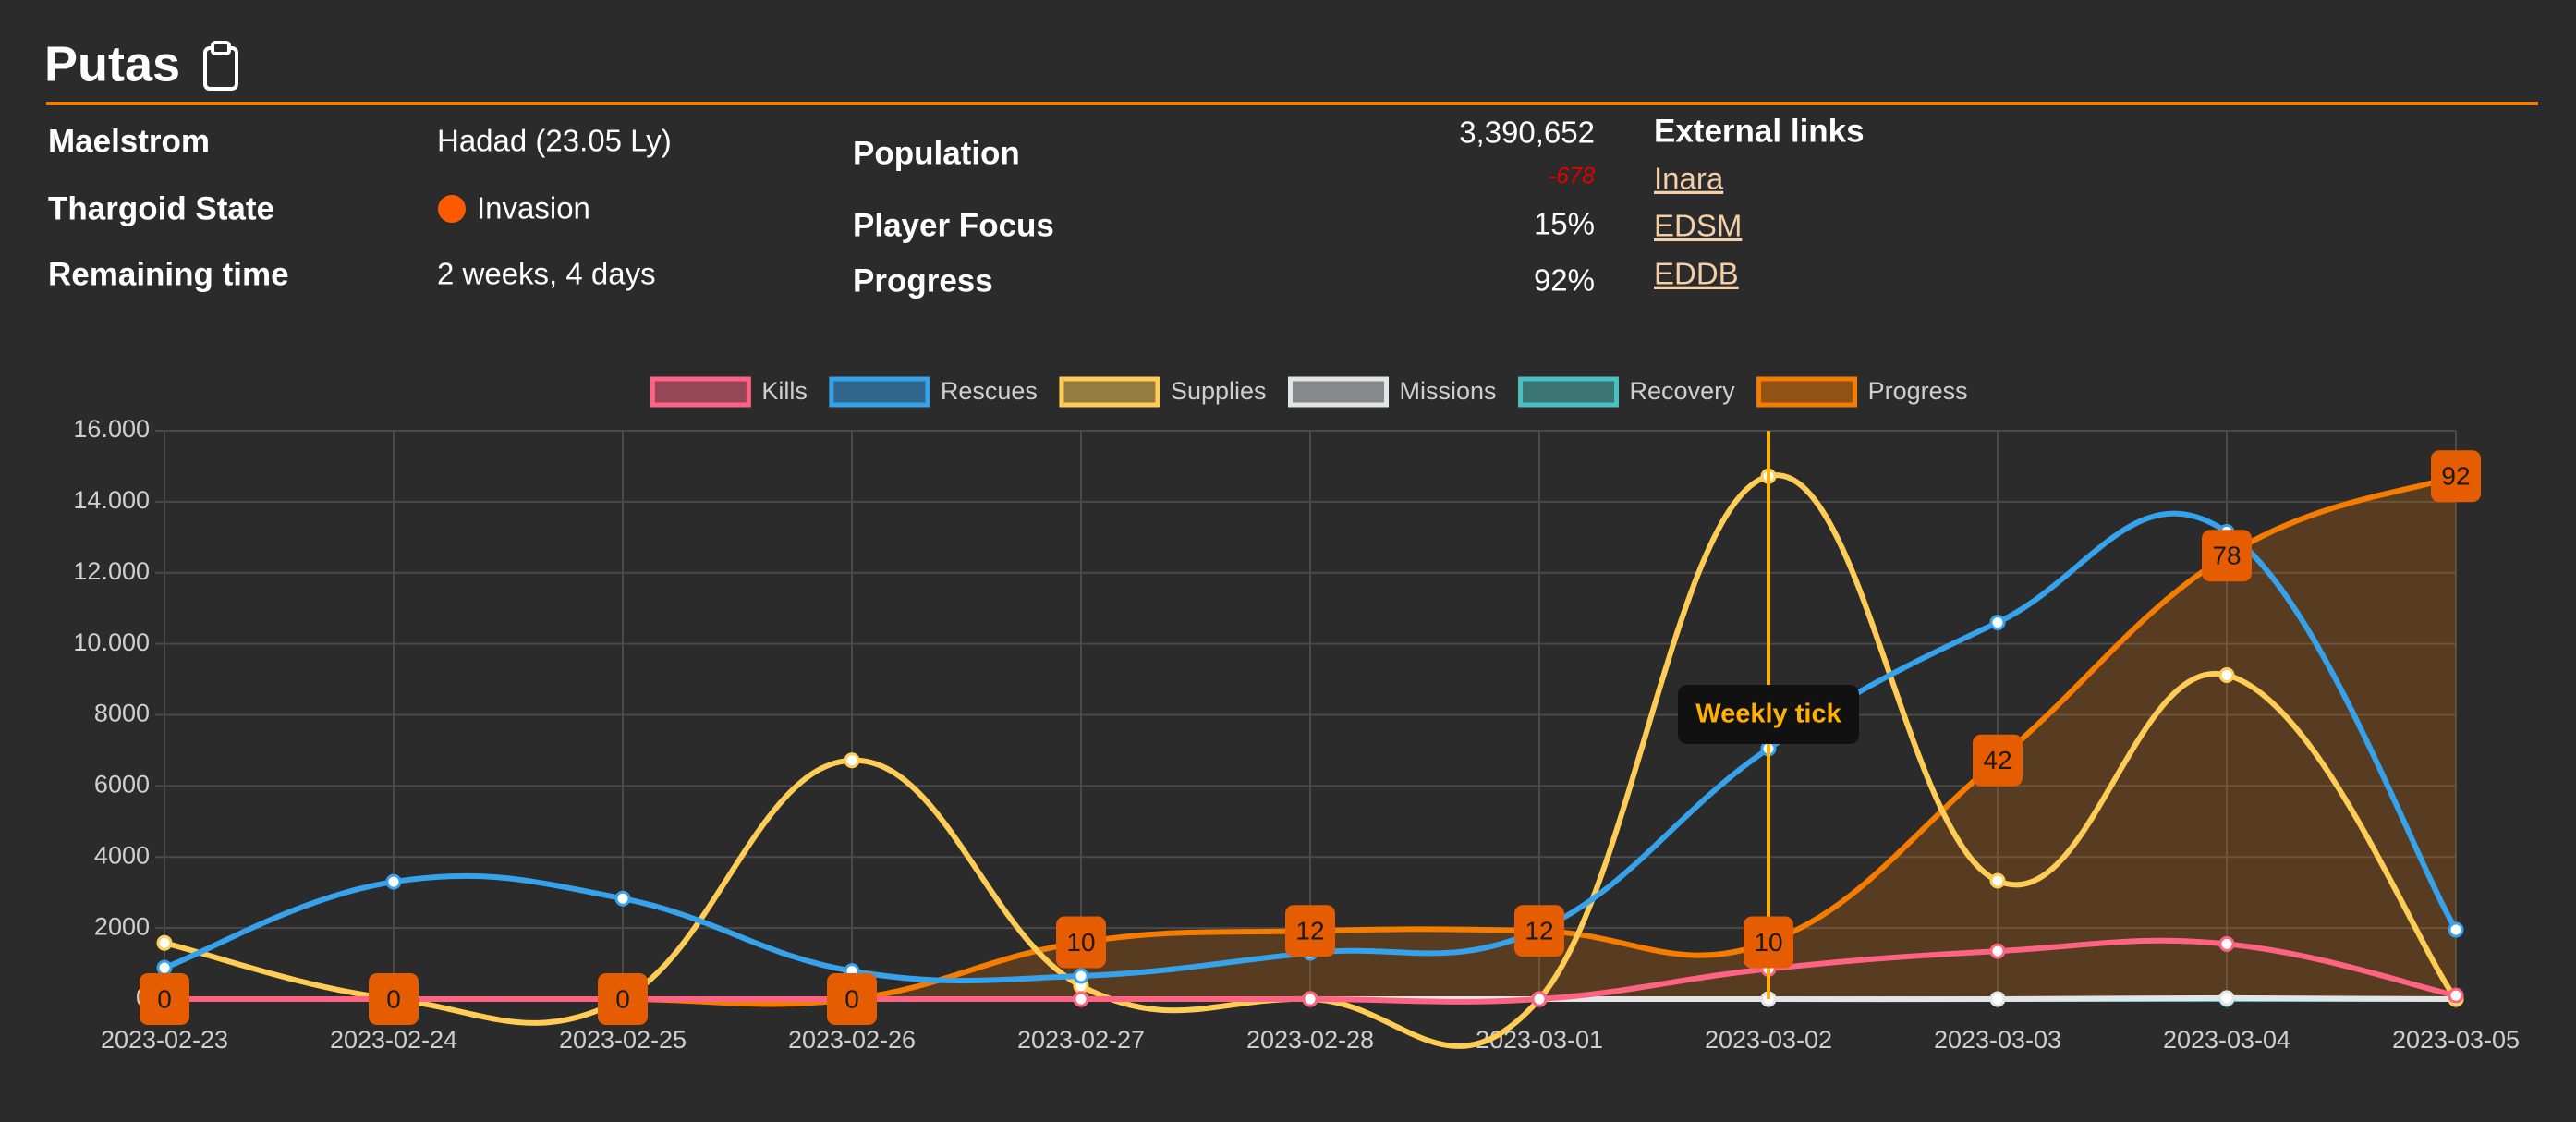 Image resolution: width=2576 pixels, height=1122 pixels. What do you see at coordinates (2456, 1040) in the screenshot?
I see `x-tick-label: 2023-03-05` at bounding box center [2456, 1040].